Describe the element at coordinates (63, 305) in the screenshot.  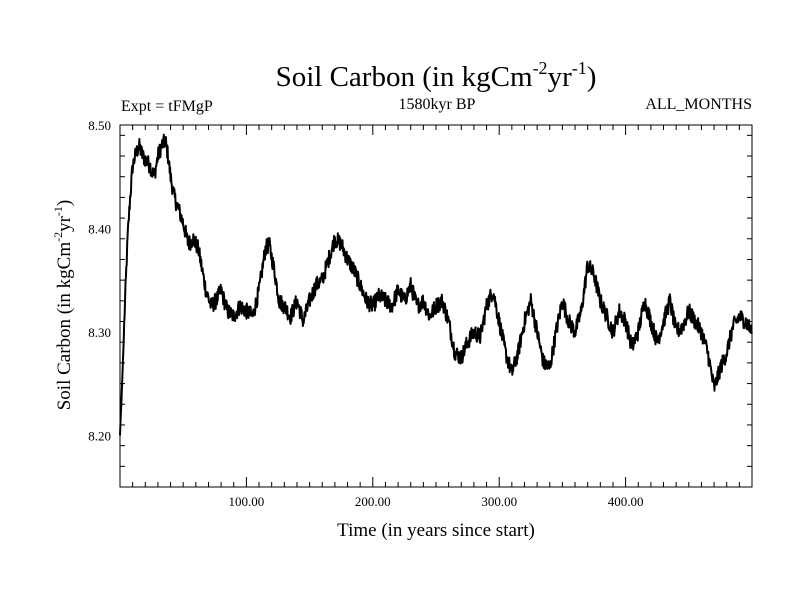
I see `y-axis-label: Soil Carbon (in kgCm-2yr-1)` at that location.